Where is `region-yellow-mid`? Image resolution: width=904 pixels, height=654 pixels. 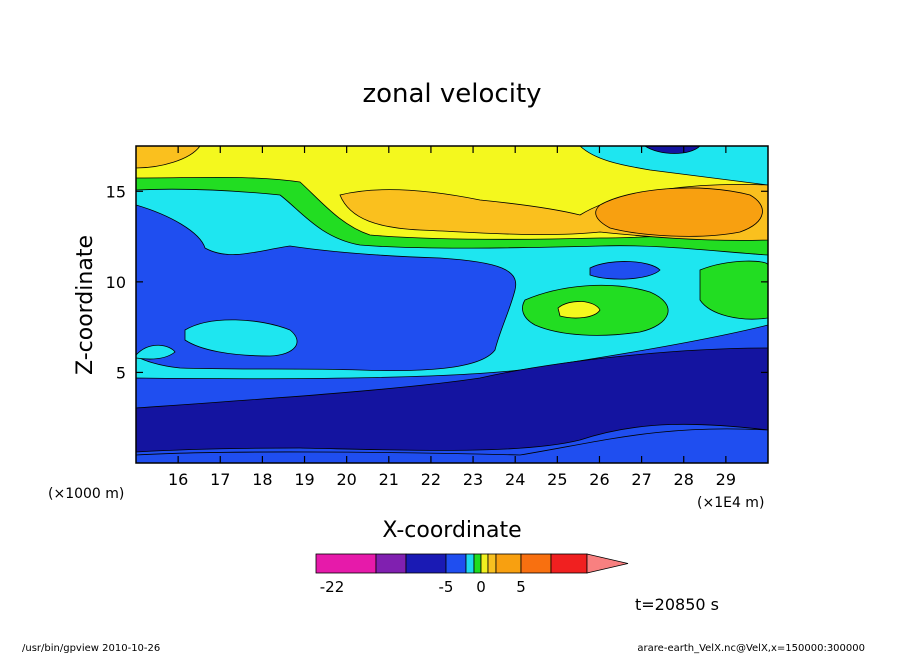 region-yellow-mid is located at coordinates (579, 310).